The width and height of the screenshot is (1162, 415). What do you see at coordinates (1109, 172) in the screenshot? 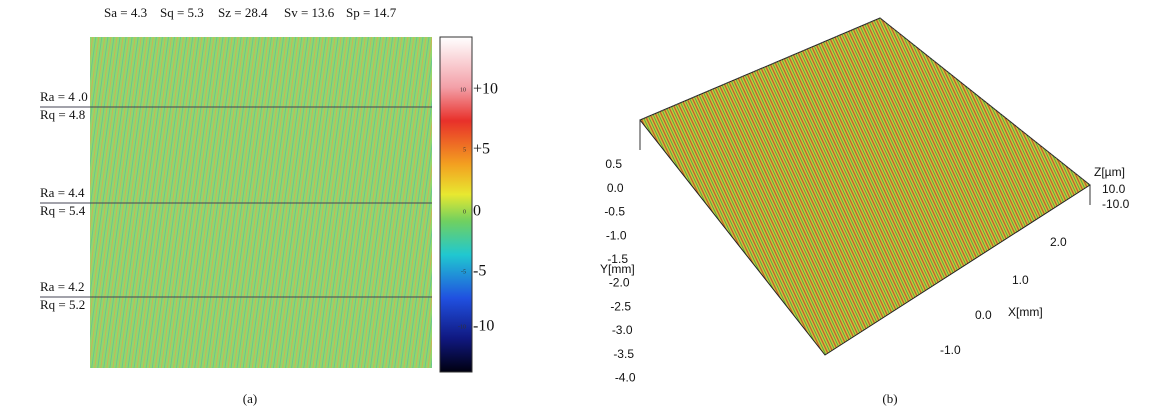
I see `z-axis-label: Z[µm]` at bounding box center [1109, 172].